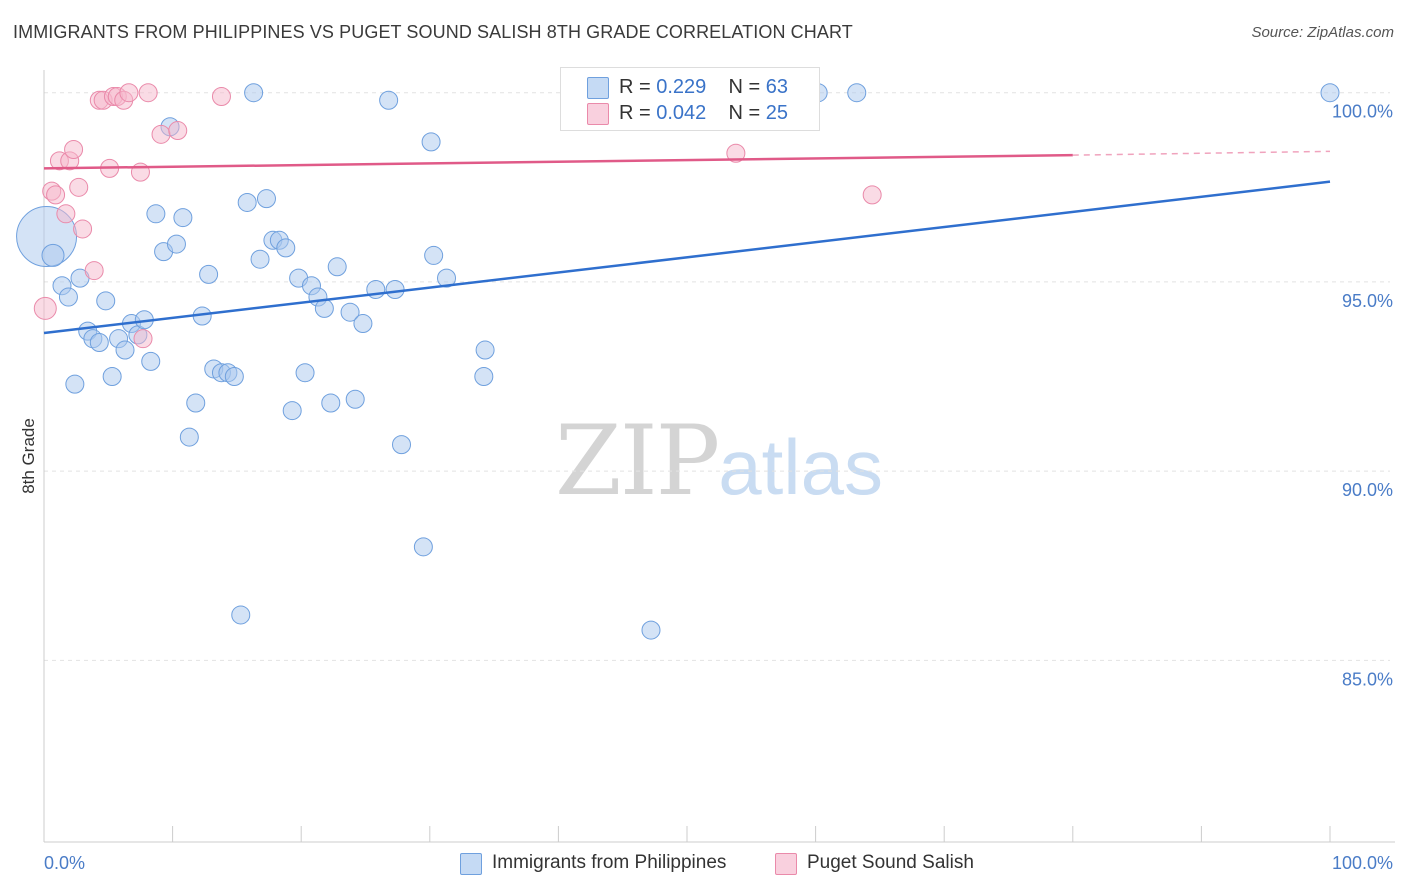 The width and height of the screenshot is (1406, 892). Describe the element at coordinates (1362, 863) in the screenshot. I see `x-tick-label: 100.0%` at that location.